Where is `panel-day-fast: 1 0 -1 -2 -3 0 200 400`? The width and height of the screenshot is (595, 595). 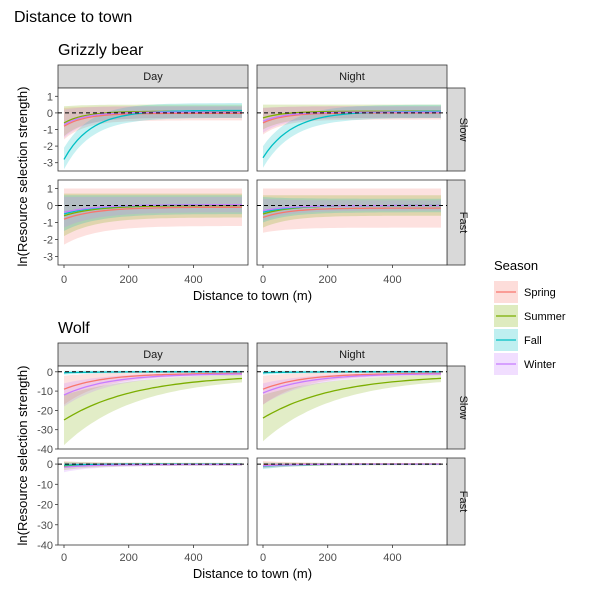
panel-day-fast: 1 0 -1 -2 -3 0 200 400 is located at coordinates (146, 232).